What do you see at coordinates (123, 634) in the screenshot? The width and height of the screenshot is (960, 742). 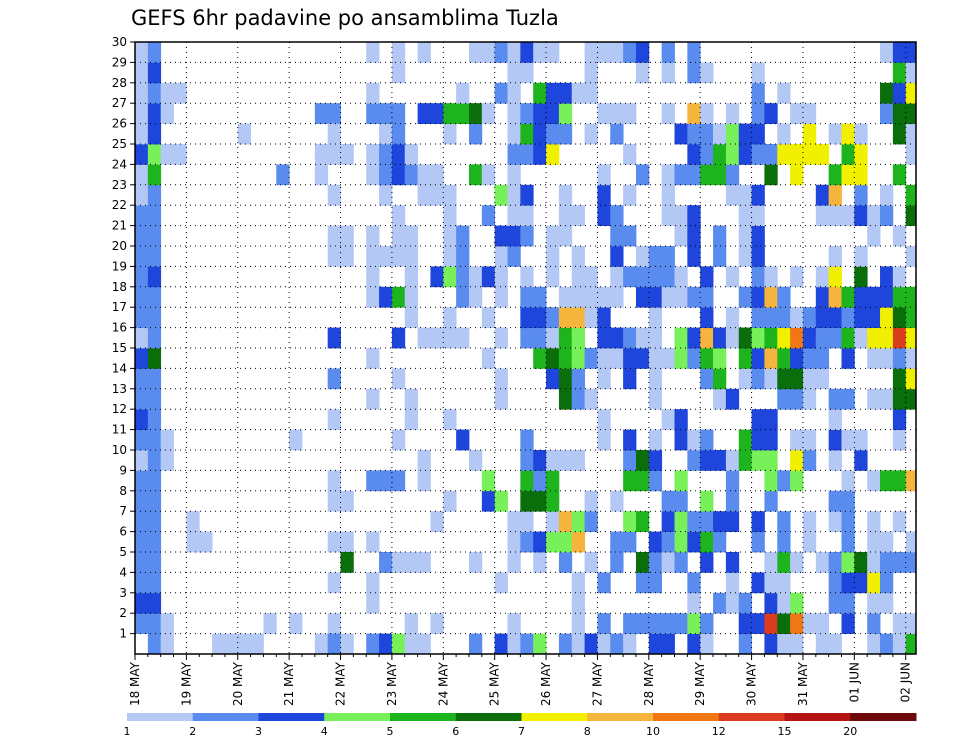 I see `y-tick-label: 1` at bounding box center [123, 634].